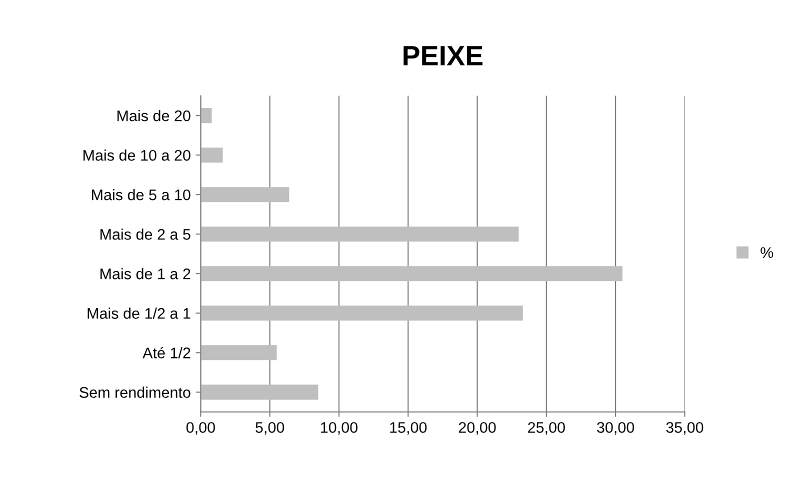 The height and width of the screenshot is (479, 787). I want to click on y-tick-label: Mais de 1 a 2, so click(145, 274).